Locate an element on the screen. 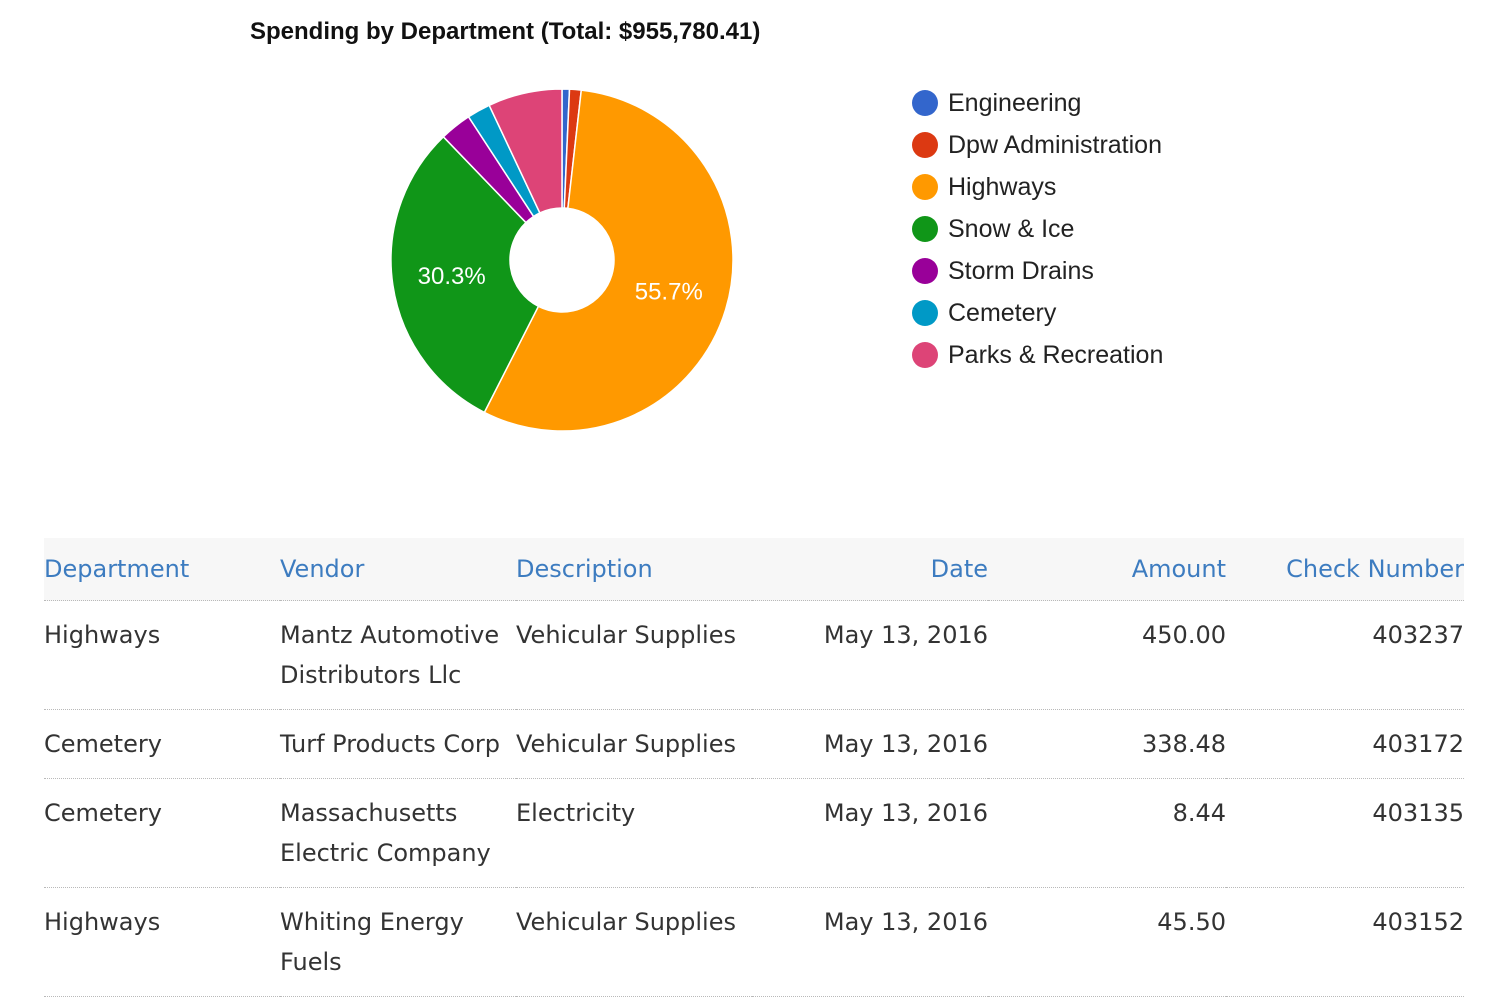 The height and width of the screenshot is (997, 1505). header-department: Department is located at coordinates (162, 569).